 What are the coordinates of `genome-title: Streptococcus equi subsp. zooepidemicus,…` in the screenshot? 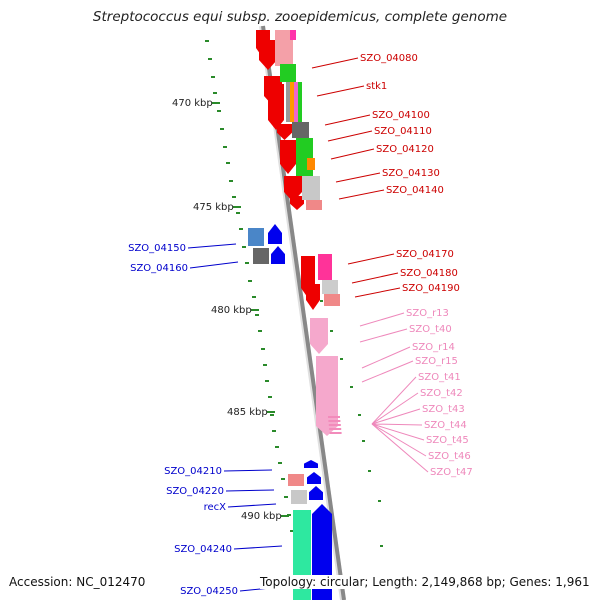 It's located at (300, 17).